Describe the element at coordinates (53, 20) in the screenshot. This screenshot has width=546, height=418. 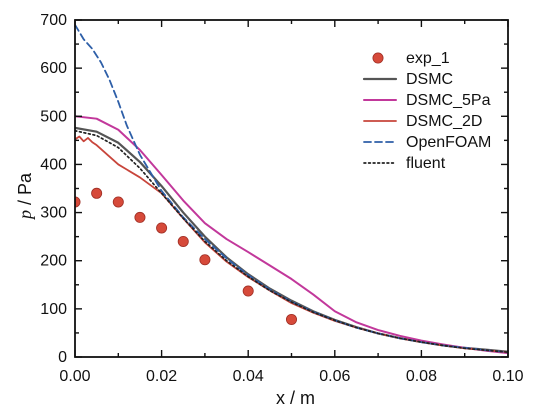
I see `y-tick-label-7: 700` at that location.